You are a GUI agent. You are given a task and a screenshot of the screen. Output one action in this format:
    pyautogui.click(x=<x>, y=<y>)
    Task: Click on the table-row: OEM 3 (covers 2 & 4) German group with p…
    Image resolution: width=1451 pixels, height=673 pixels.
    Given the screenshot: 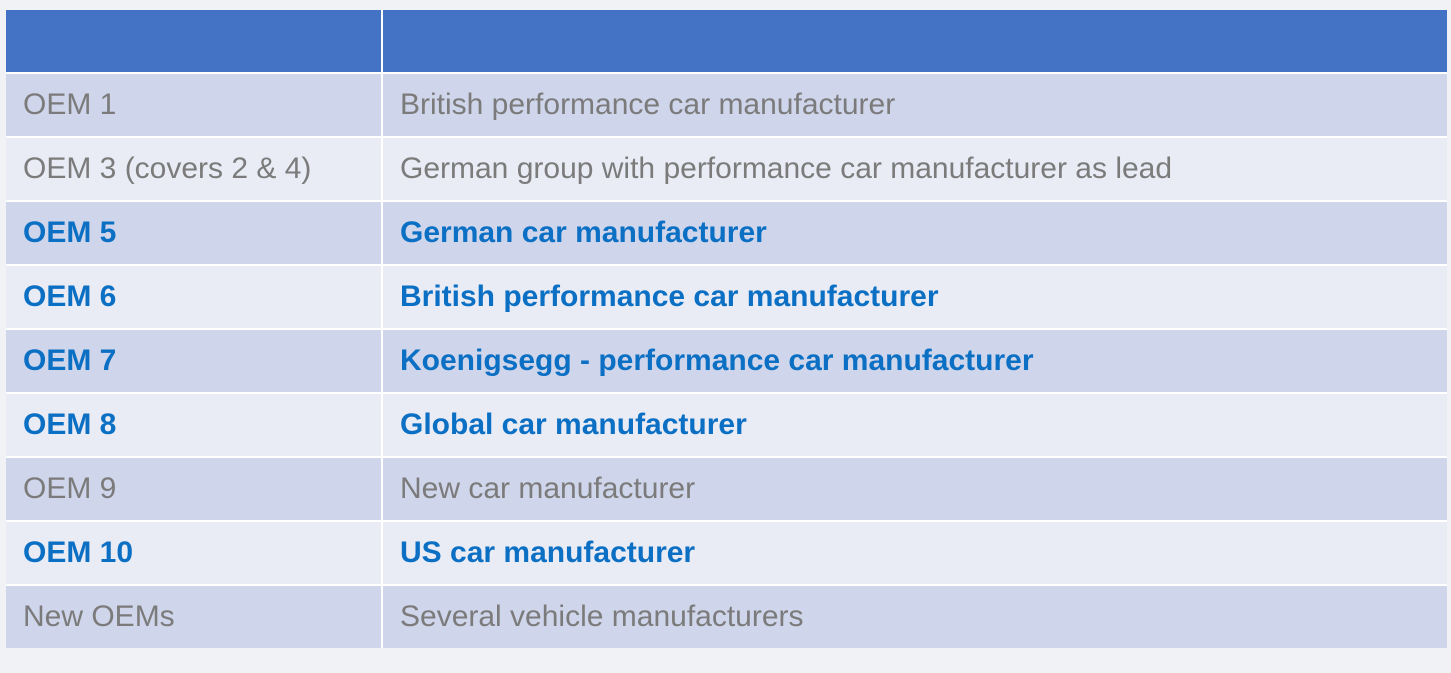 What is the action you would take?
    pyautogui.click(x=726, y=168)
    